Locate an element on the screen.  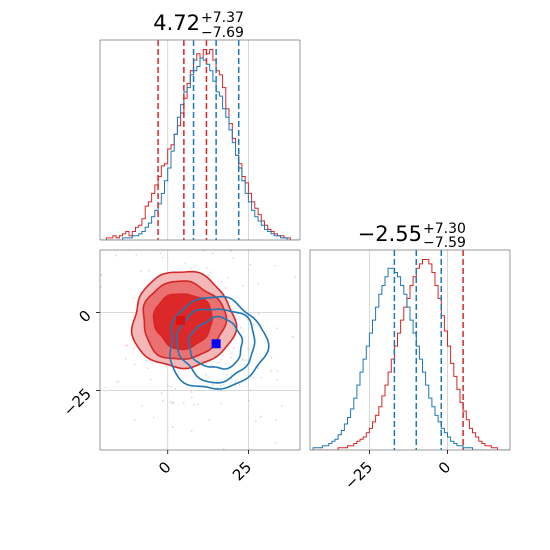
param2-title-minus: −7.59 is located at coordinates (444, 243).